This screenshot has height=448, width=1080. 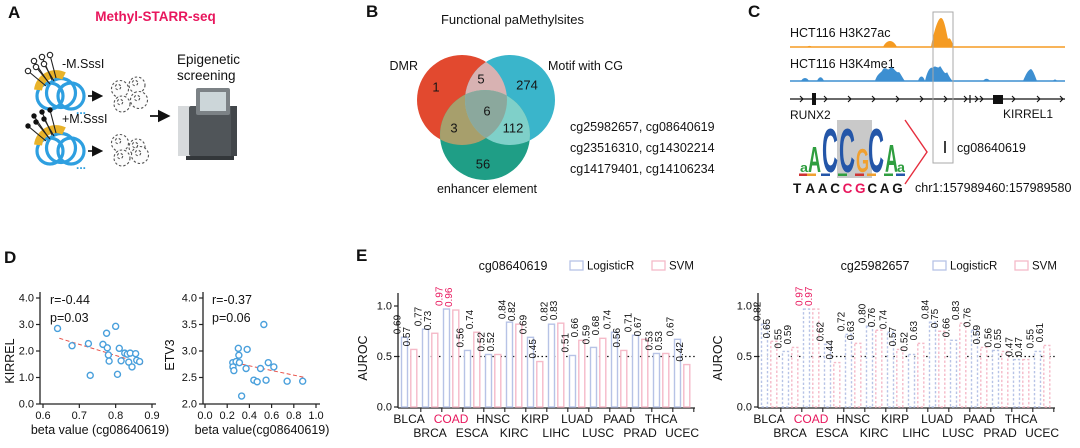 What do you see at coordinates (869, 366) in the screenshot?
I see `bar-KIRC-LogisticR` at bounding box center [869, 366].